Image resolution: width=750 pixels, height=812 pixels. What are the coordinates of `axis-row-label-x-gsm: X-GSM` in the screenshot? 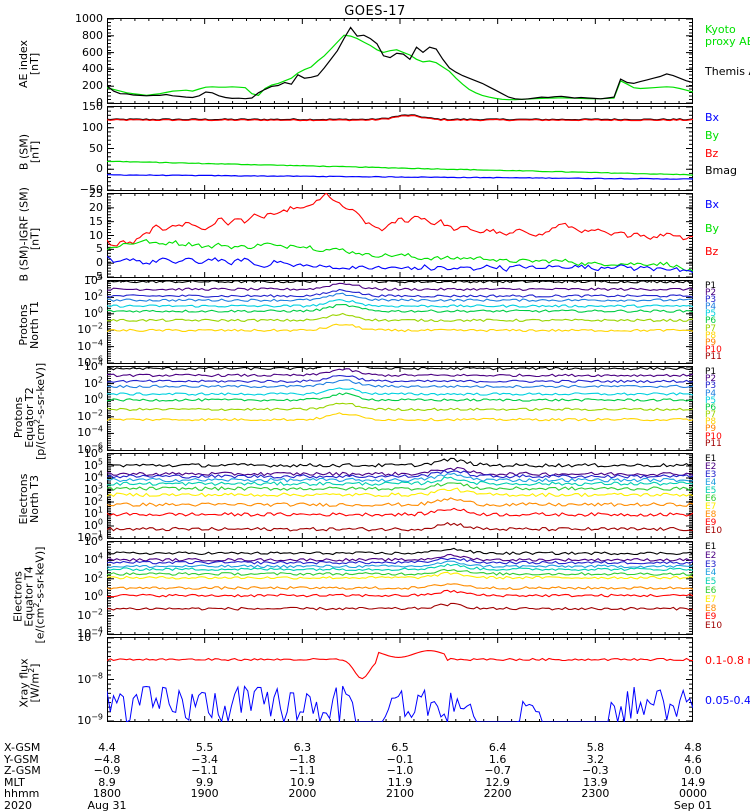 It's located at (22, 747).